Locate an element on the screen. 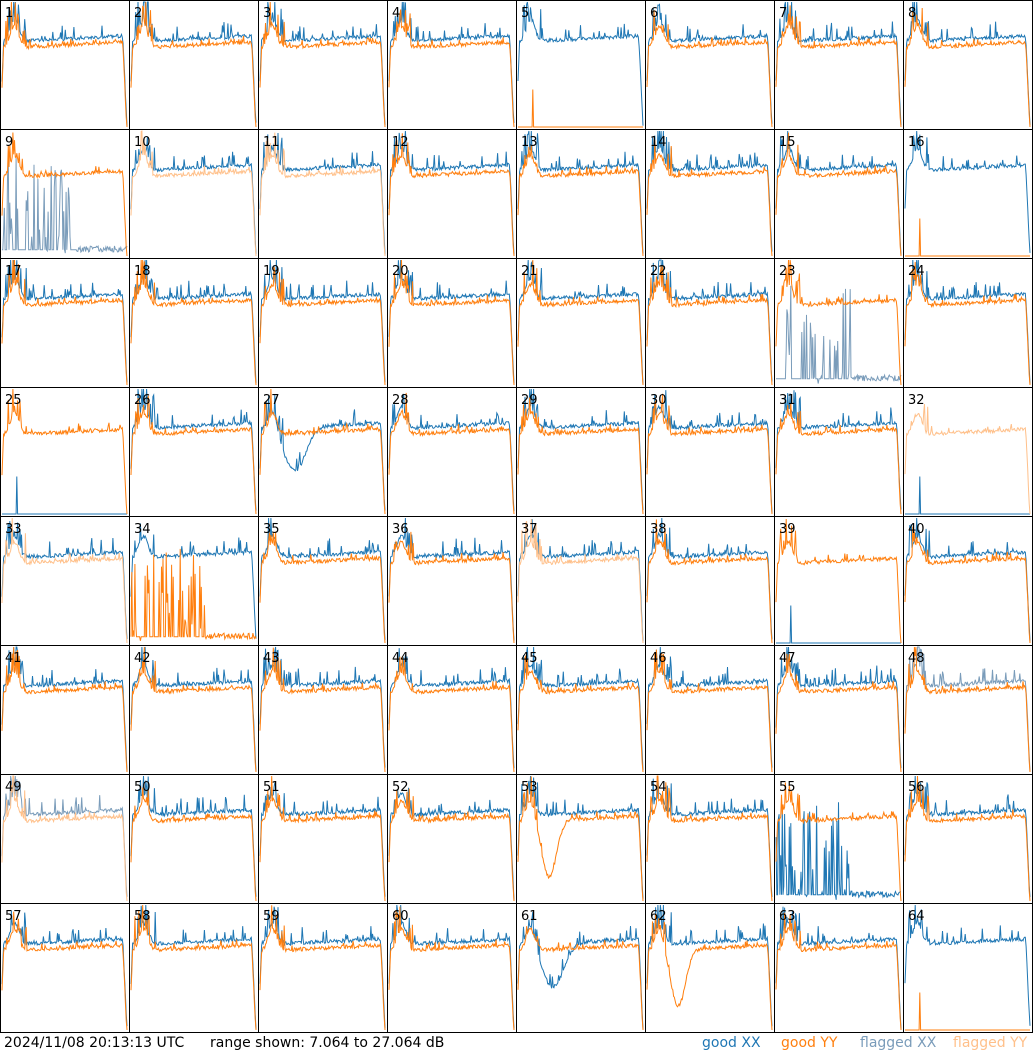 The height and width of the screenshot is (1053, 1033). panel-61: 61 is located at coordinates (581, 968).